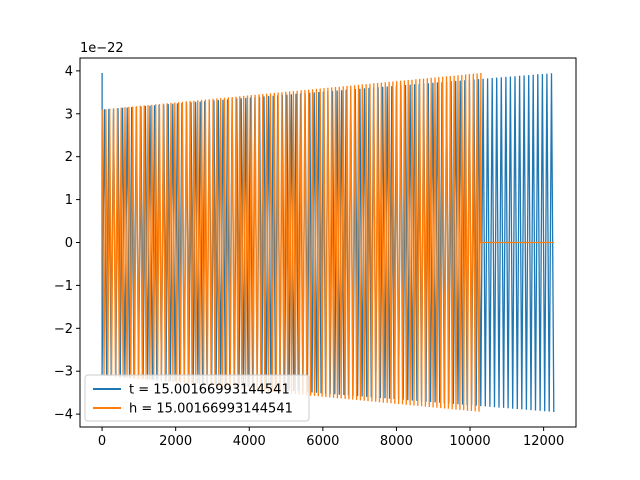  I want to click on x-tick-label: 8000, so click(396, 441).